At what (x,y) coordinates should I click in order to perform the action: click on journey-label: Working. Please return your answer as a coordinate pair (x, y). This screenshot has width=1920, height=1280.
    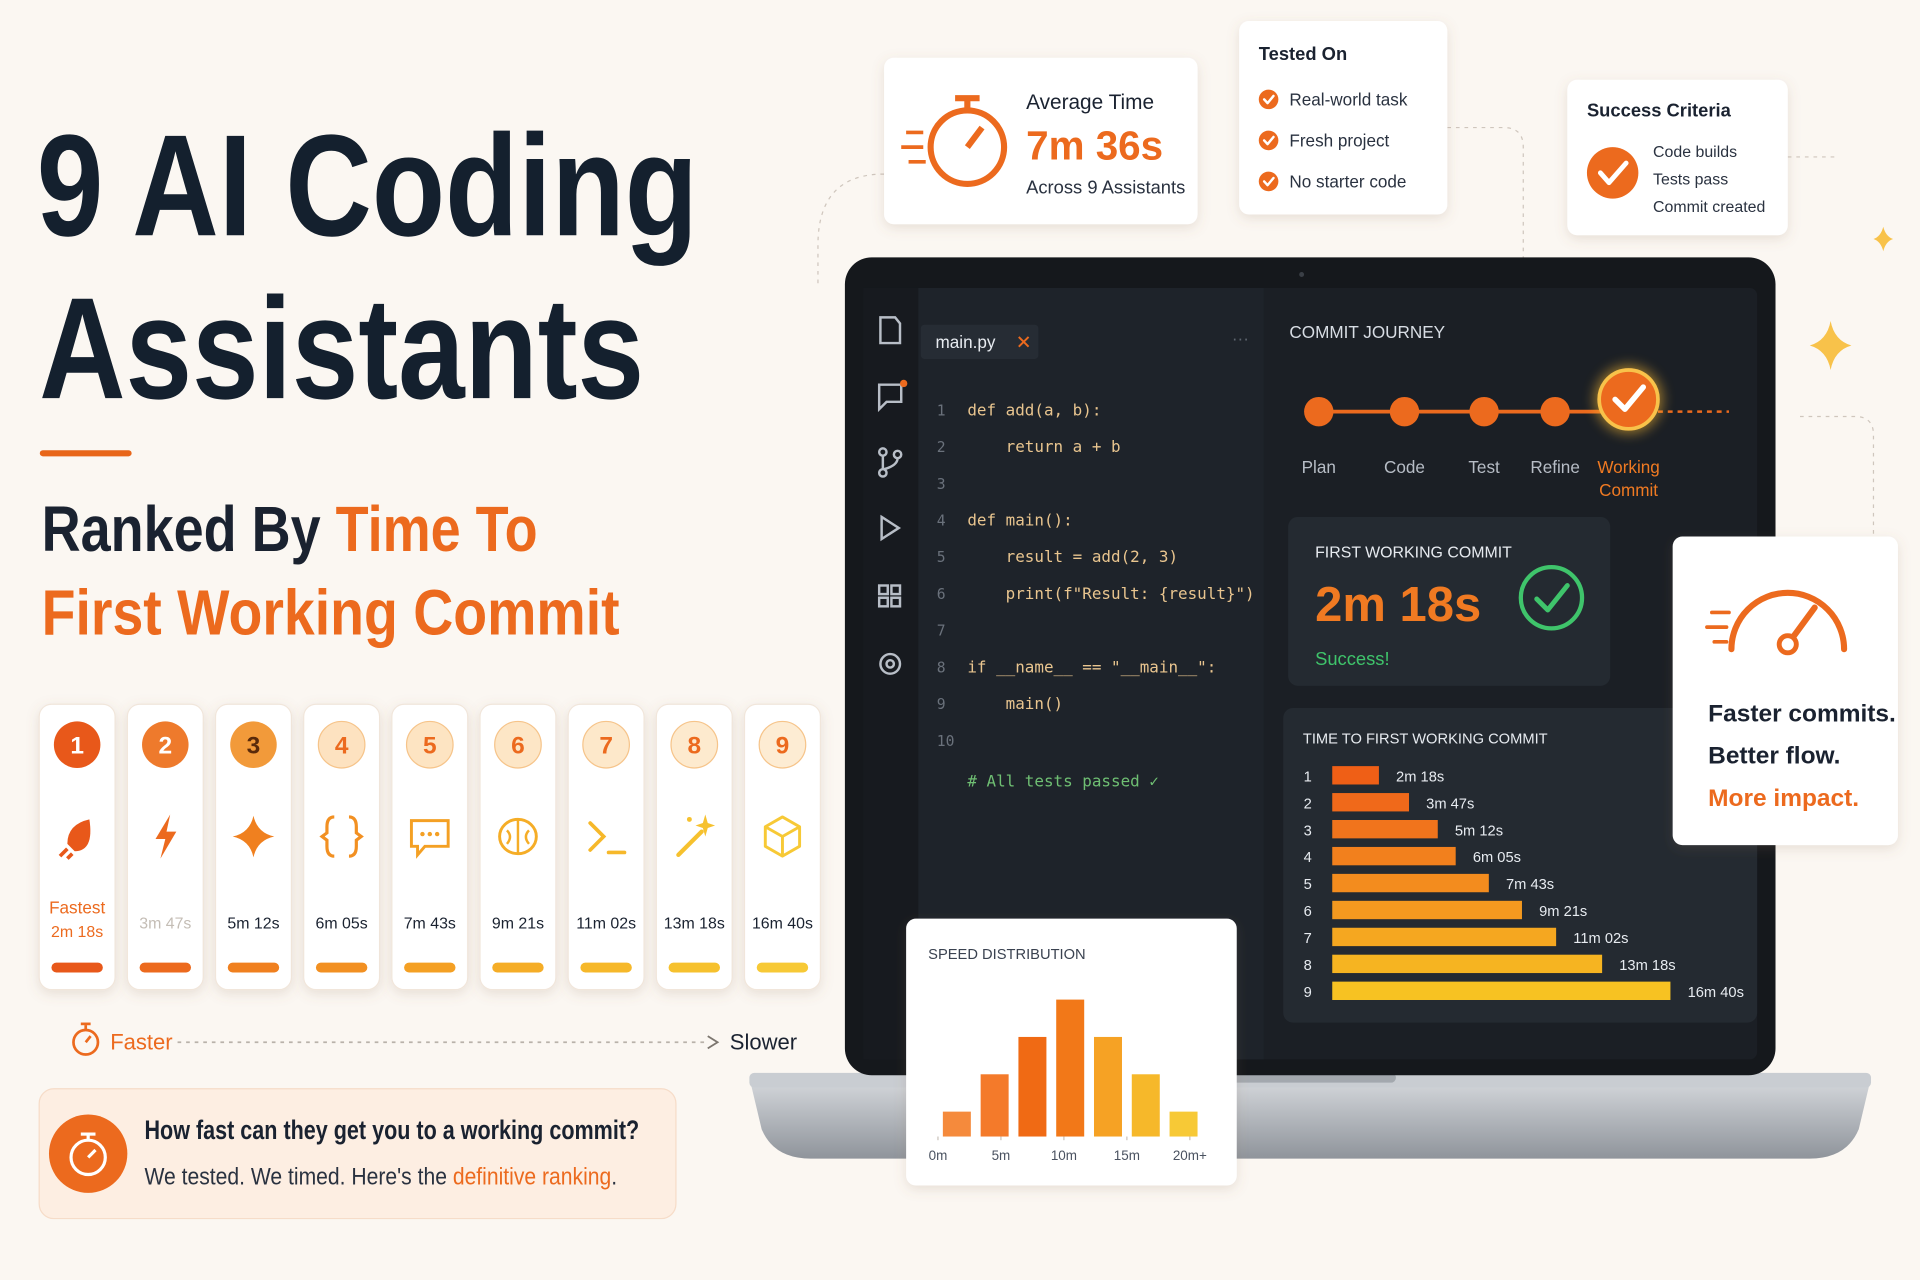
    Looking at the image, I should click on (1628, 467).